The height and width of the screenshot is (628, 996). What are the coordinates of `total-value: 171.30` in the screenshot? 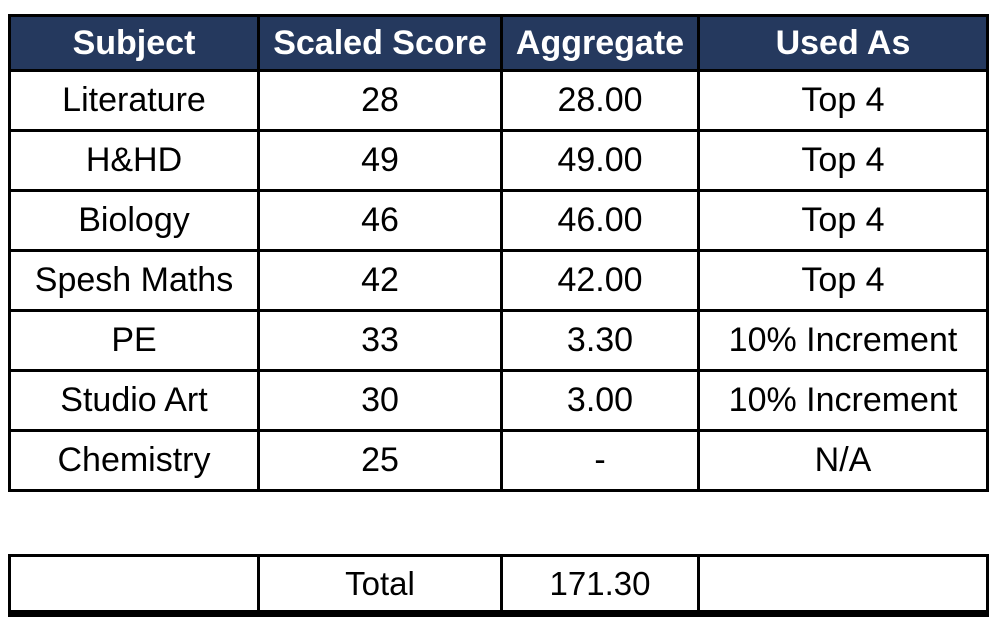 It's located at (600, 585).